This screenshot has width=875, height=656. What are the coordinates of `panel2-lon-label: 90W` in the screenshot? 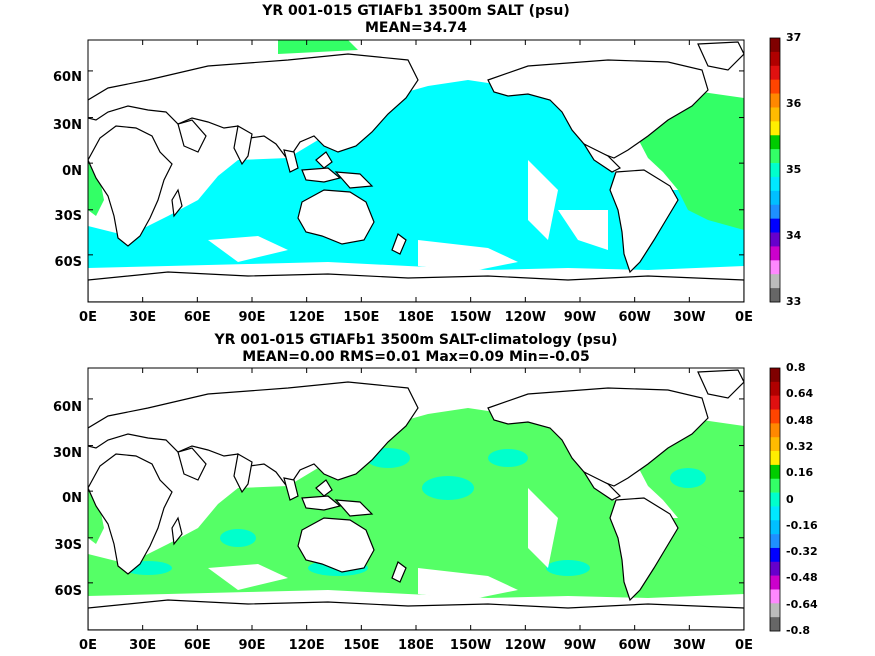 It's located at (580, 645).